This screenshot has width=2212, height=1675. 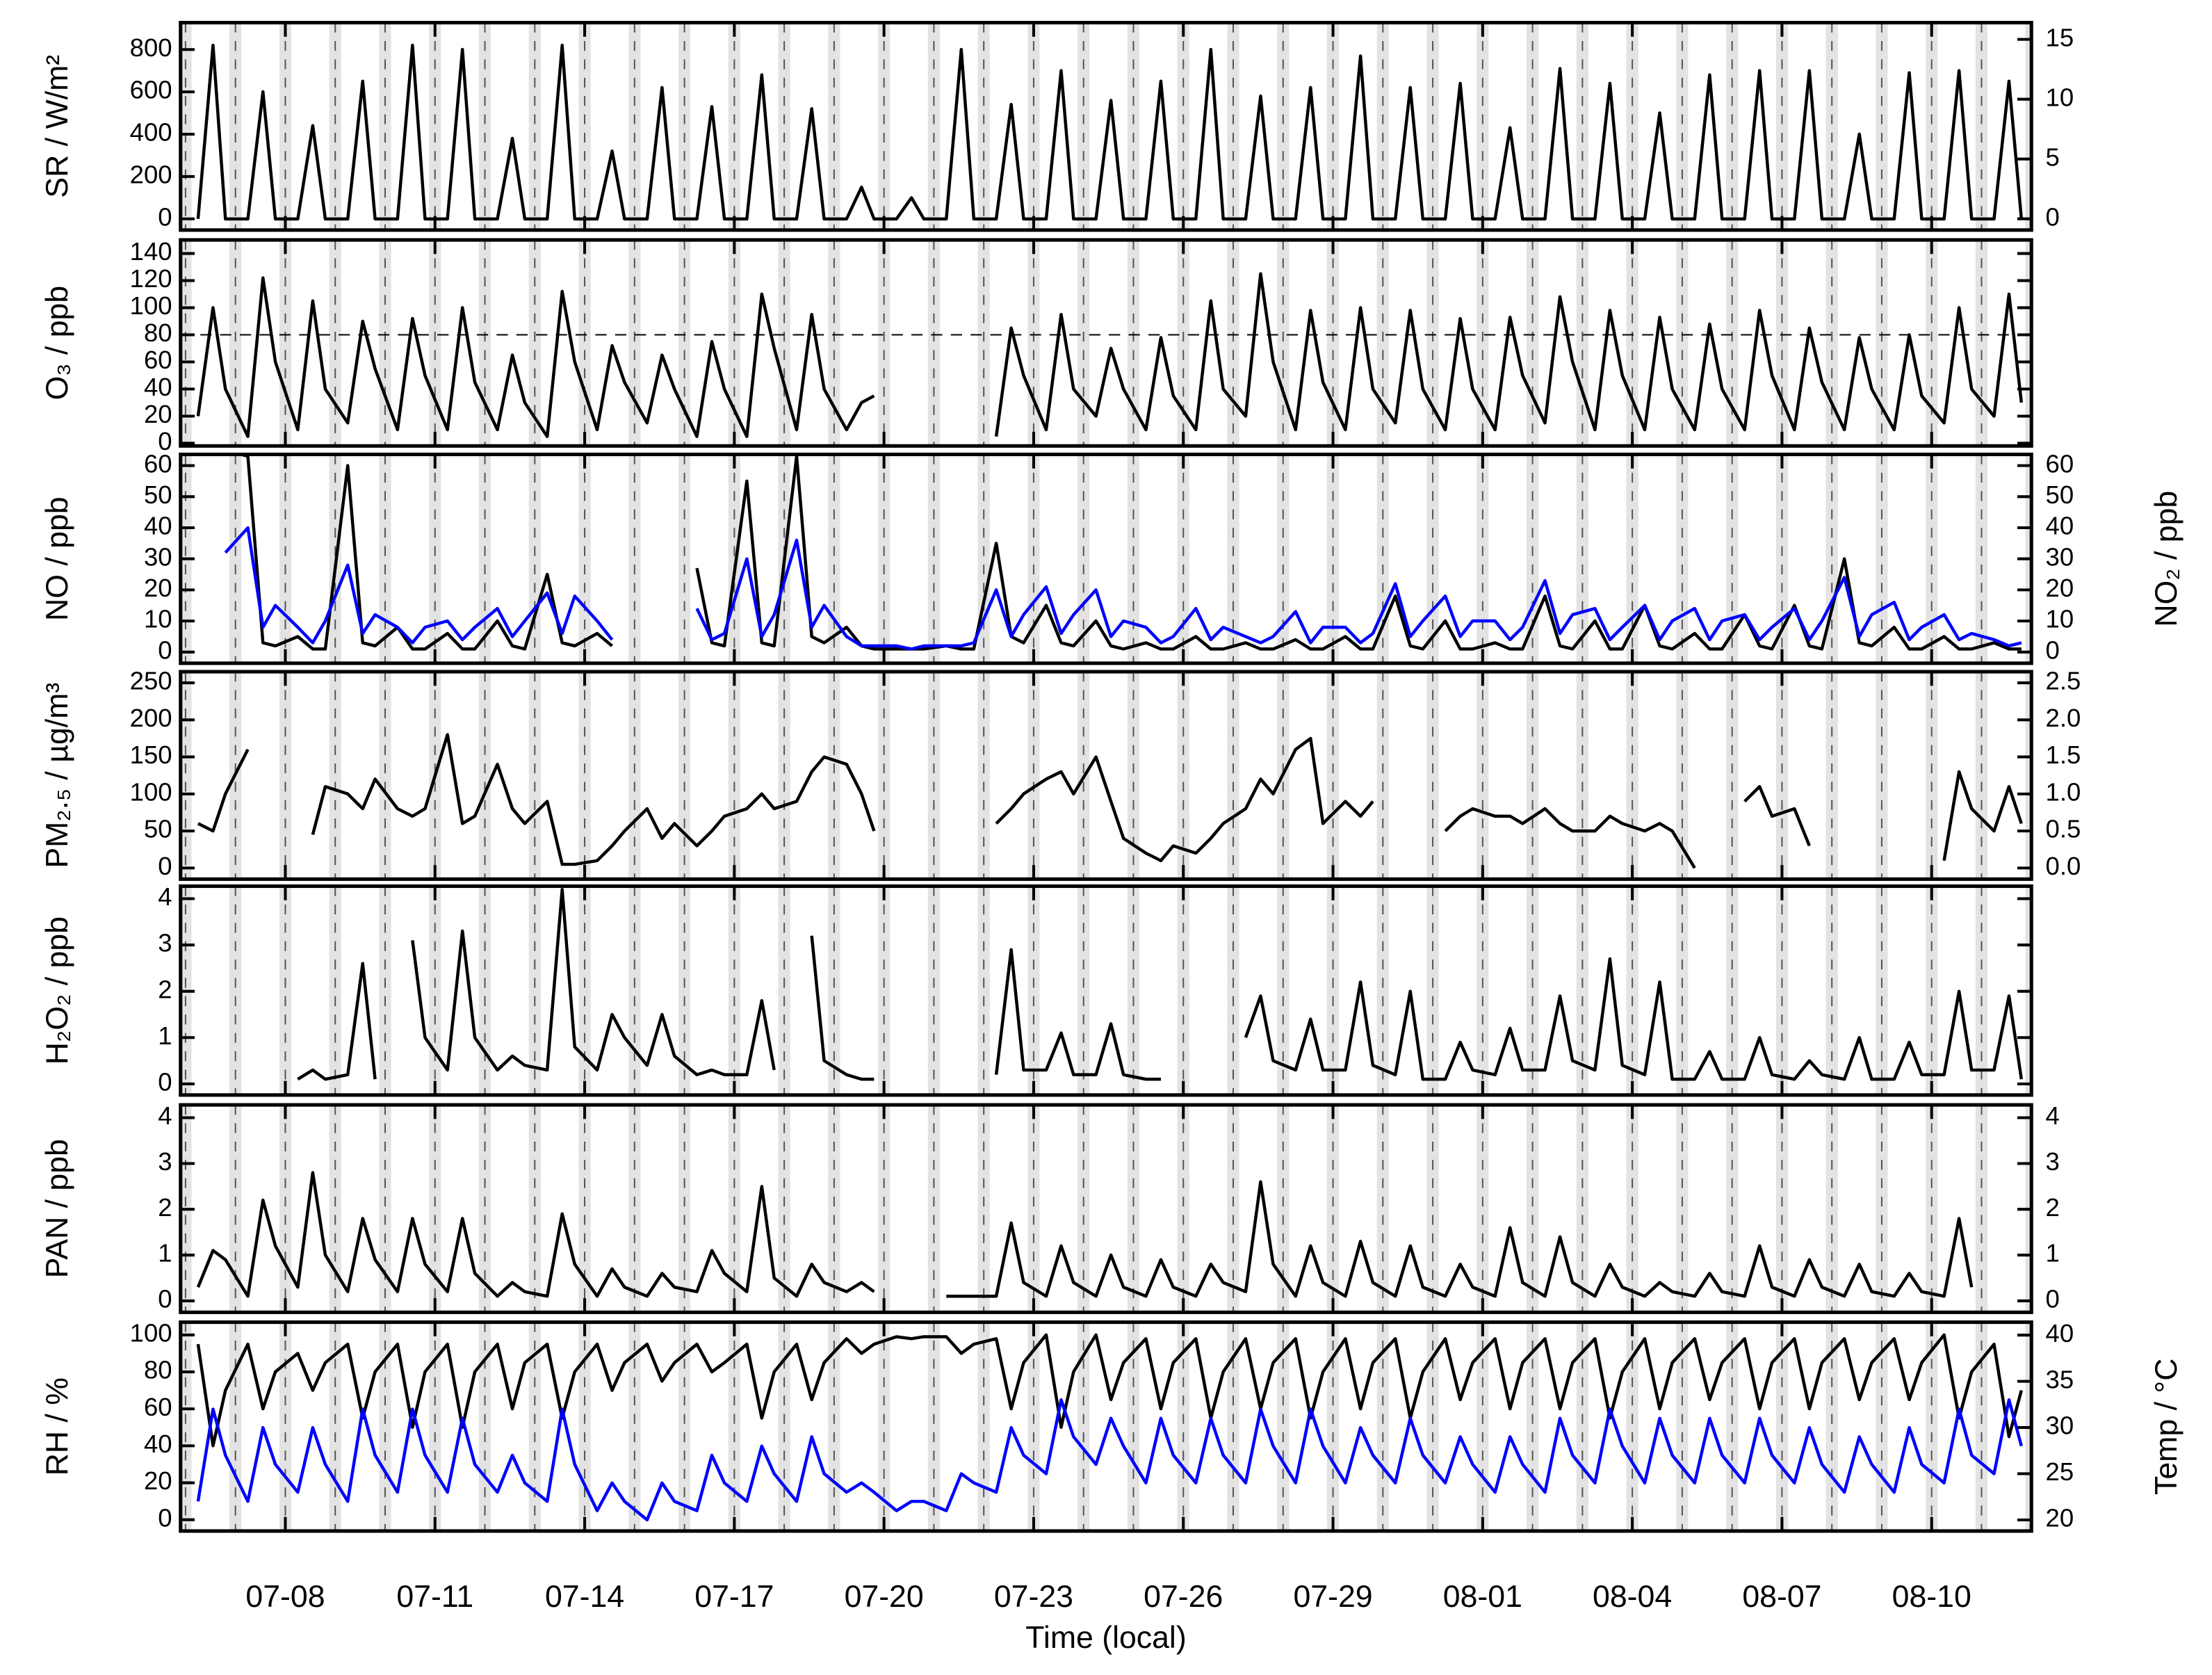 What do you see at coordinates (2063, 866) in the screenshot?
I see `y2-tick-label: 0.0` at bounding box center [2063, 866].